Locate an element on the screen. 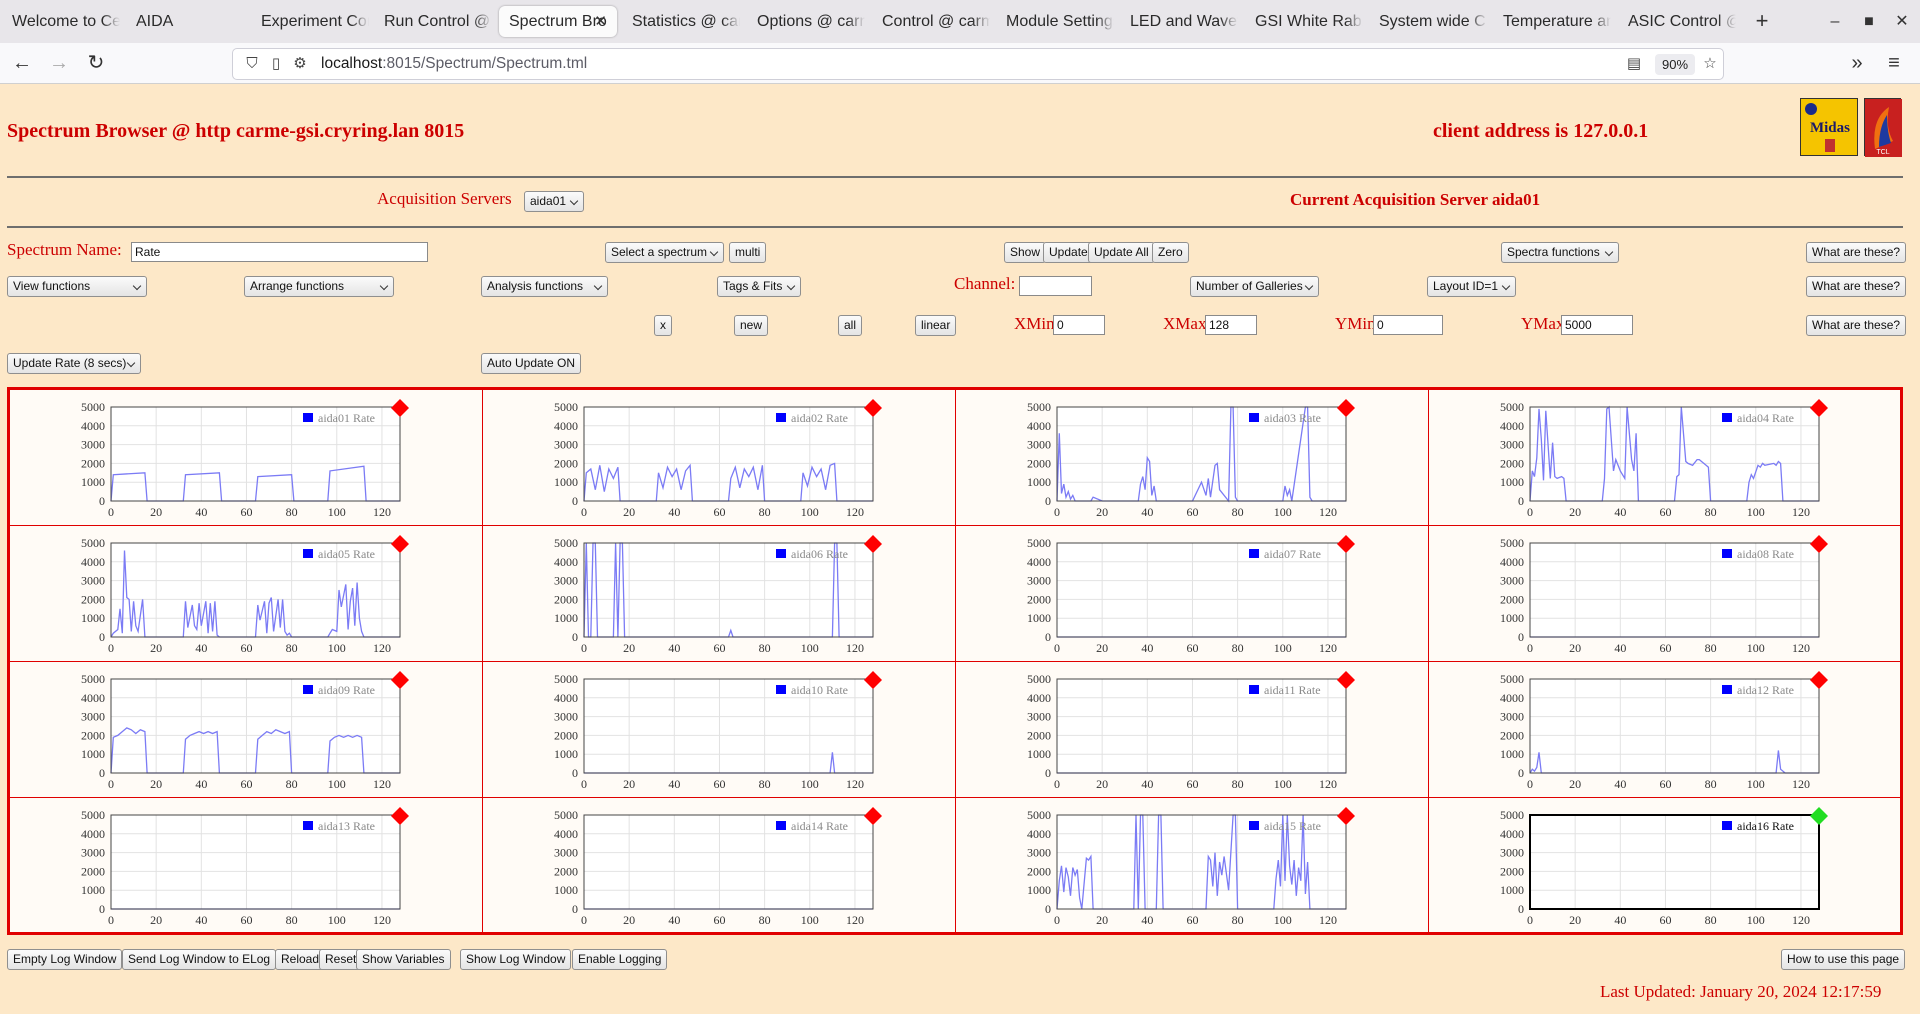 This screenshot has height=1014, width=1920. new-button: new is located at coordinates (751, 325).